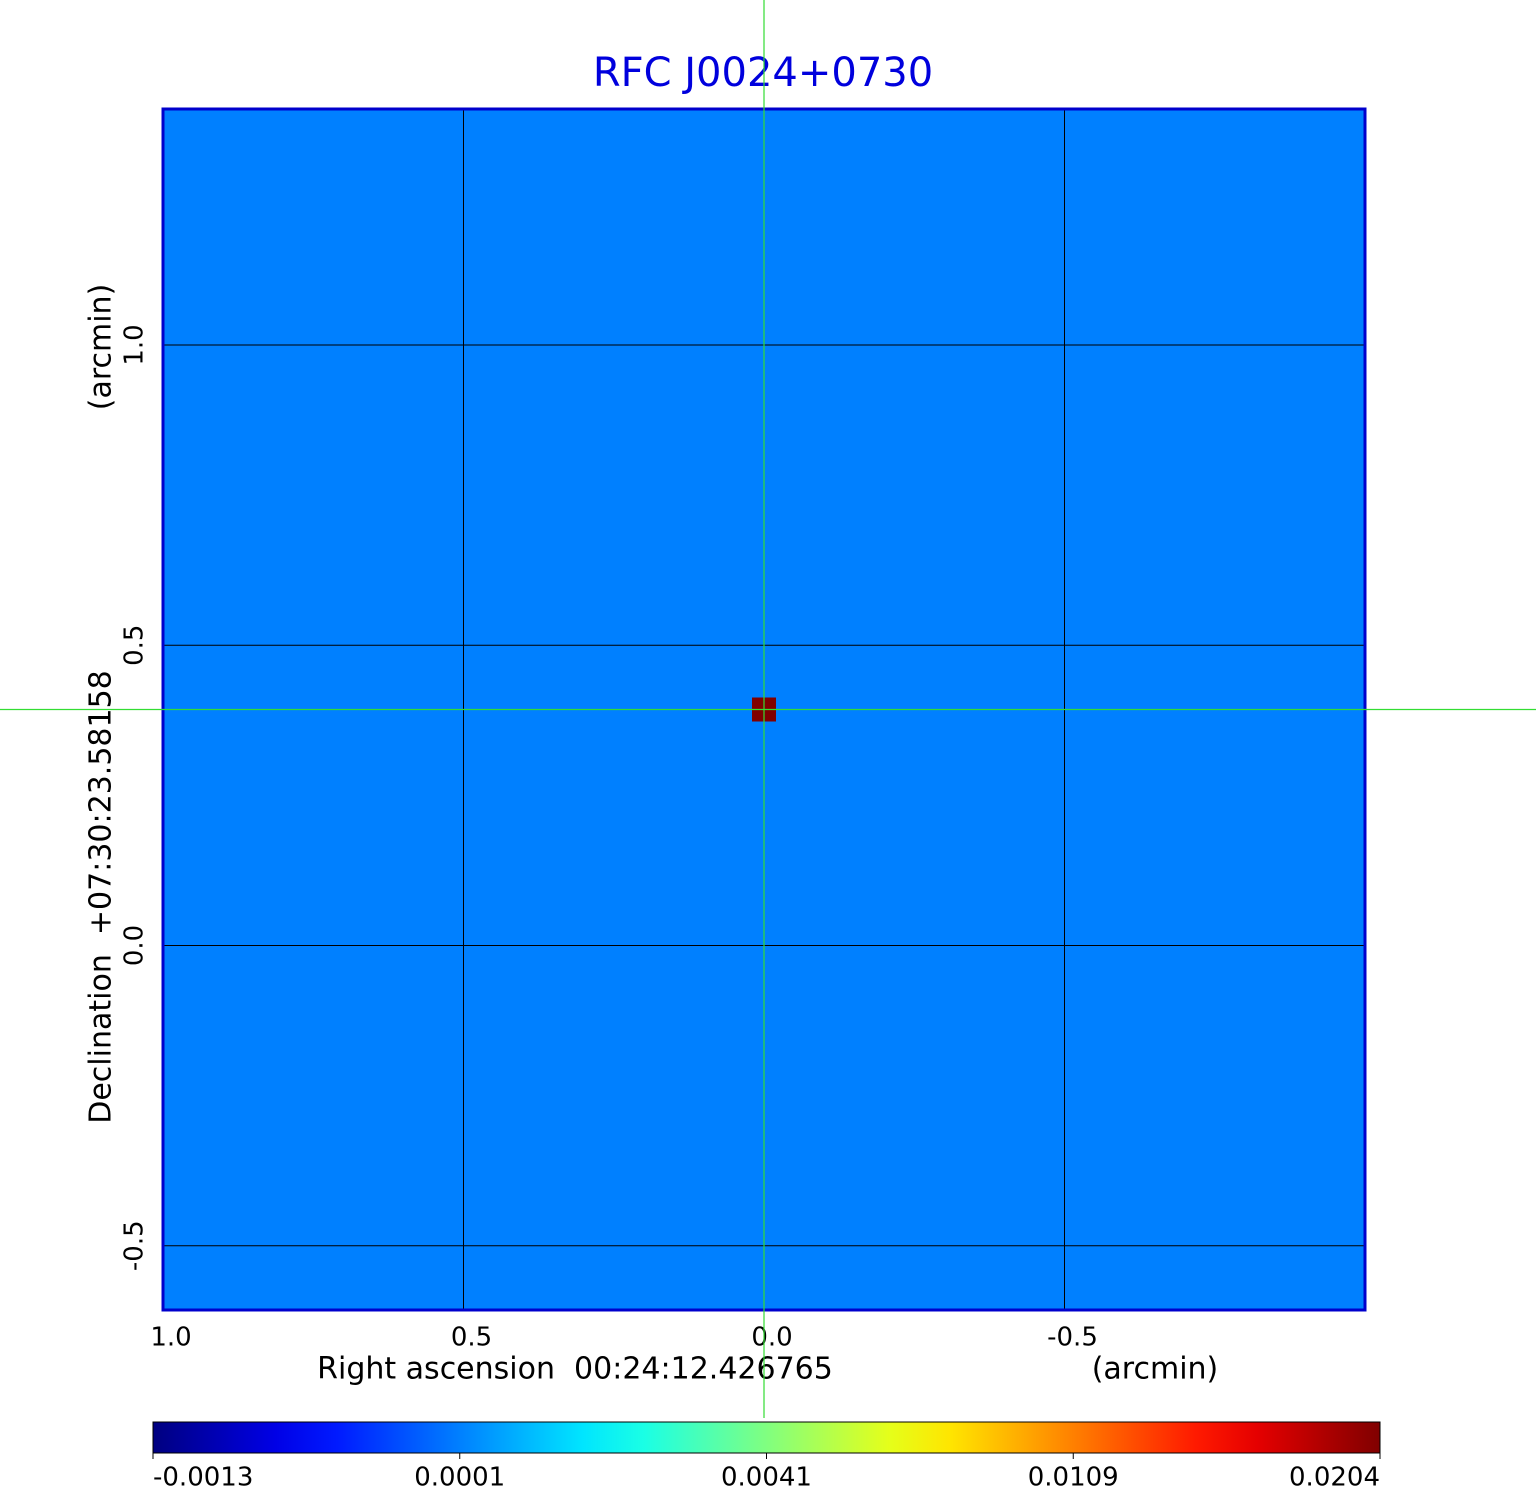 The height and width of the screenshot is (1511, 1536). Describe the element at coordinates (101, 897) in the screenshot. I see `y-axis-label: Declination +07:30:23.58158` at that location.